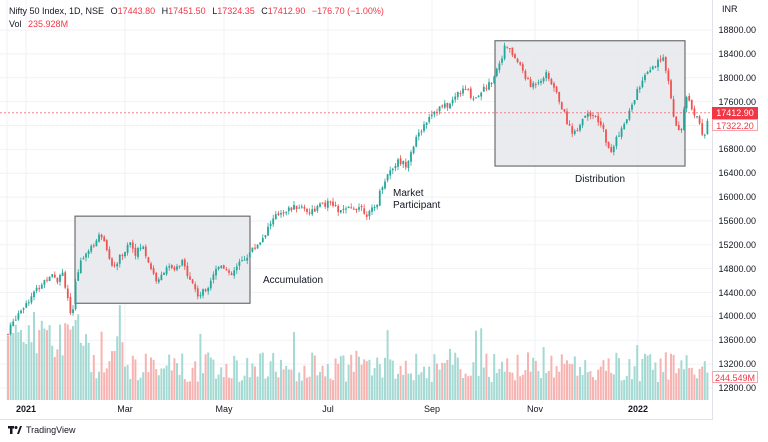  Describe the element at coordinates (114, 11) in the screenshot. I see `open-label: O` at that location.